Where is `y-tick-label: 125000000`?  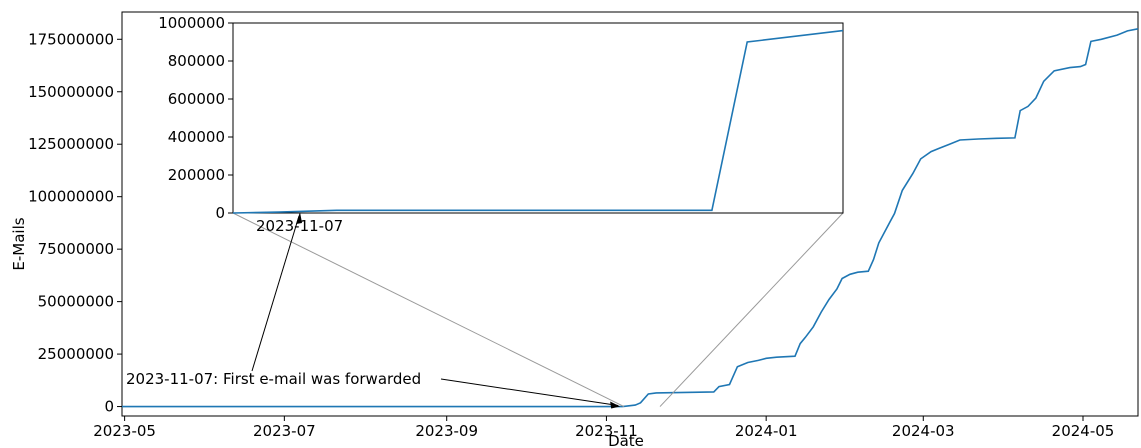
y-tick-label: 125000000 is located at coordinates (71, 144).